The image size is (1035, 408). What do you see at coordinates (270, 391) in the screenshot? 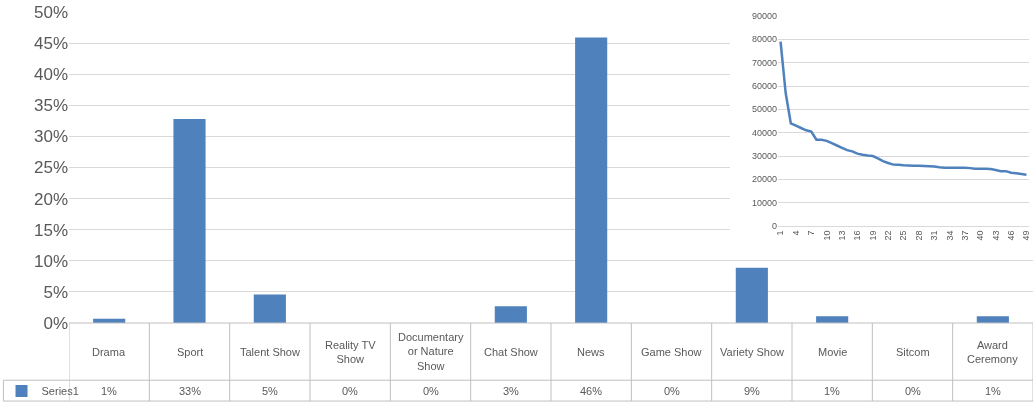
I see `data-label: 5%` at bounding box center [270, 391].